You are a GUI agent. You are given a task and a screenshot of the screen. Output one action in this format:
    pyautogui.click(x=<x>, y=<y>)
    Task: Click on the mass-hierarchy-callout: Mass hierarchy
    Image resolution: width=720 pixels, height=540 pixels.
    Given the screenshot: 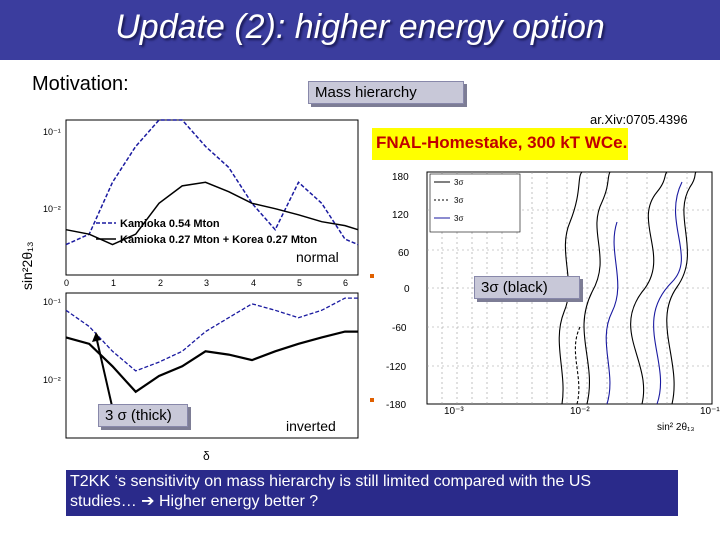 What is the action you would take?
    pyautogui.click(x=386, y=92)
    